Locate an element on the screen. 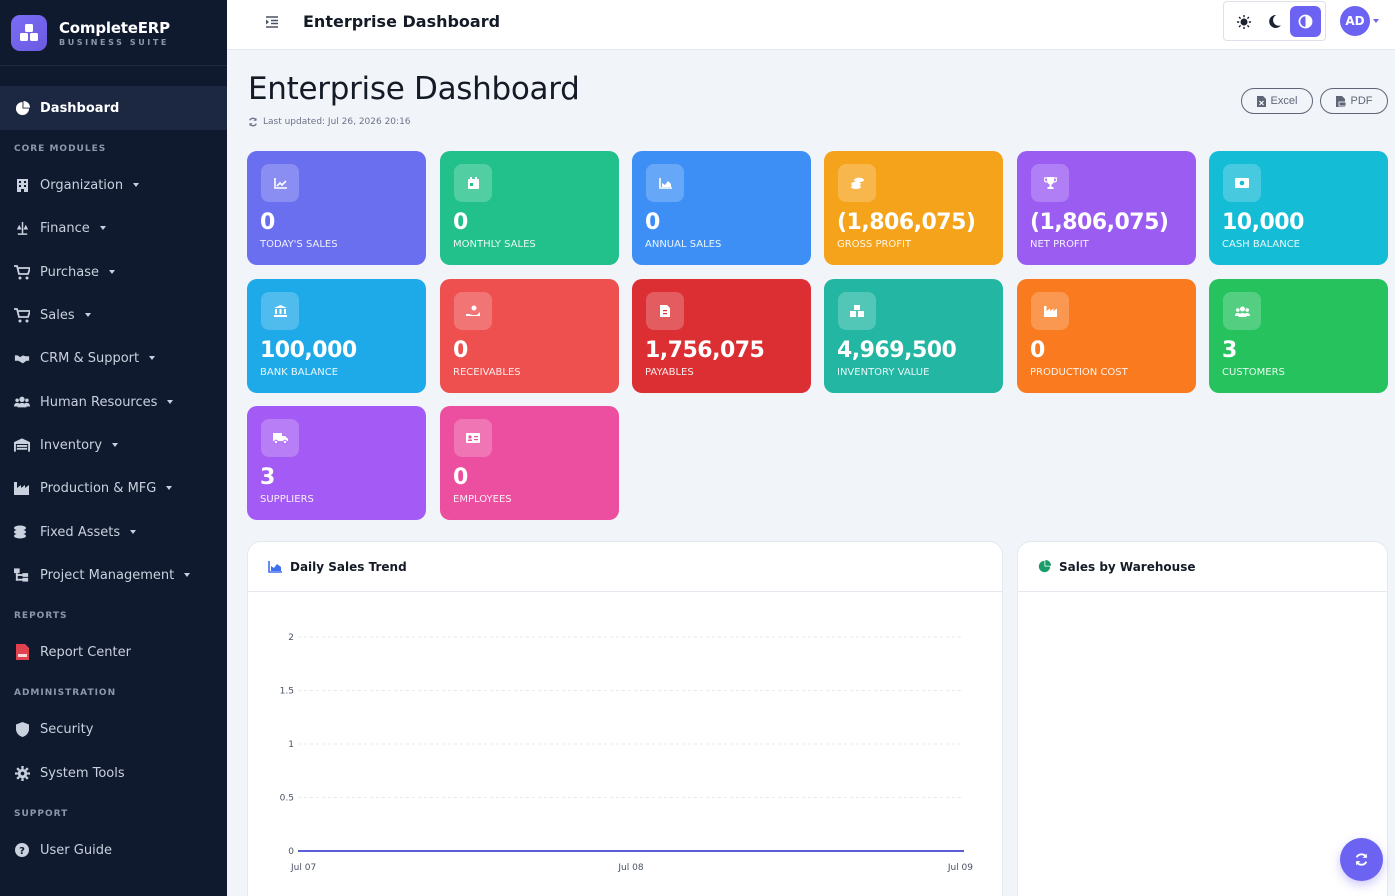 The width and height of the screenshot is (1395, 896). warehouse-icon is located at coordinates (22, 445).